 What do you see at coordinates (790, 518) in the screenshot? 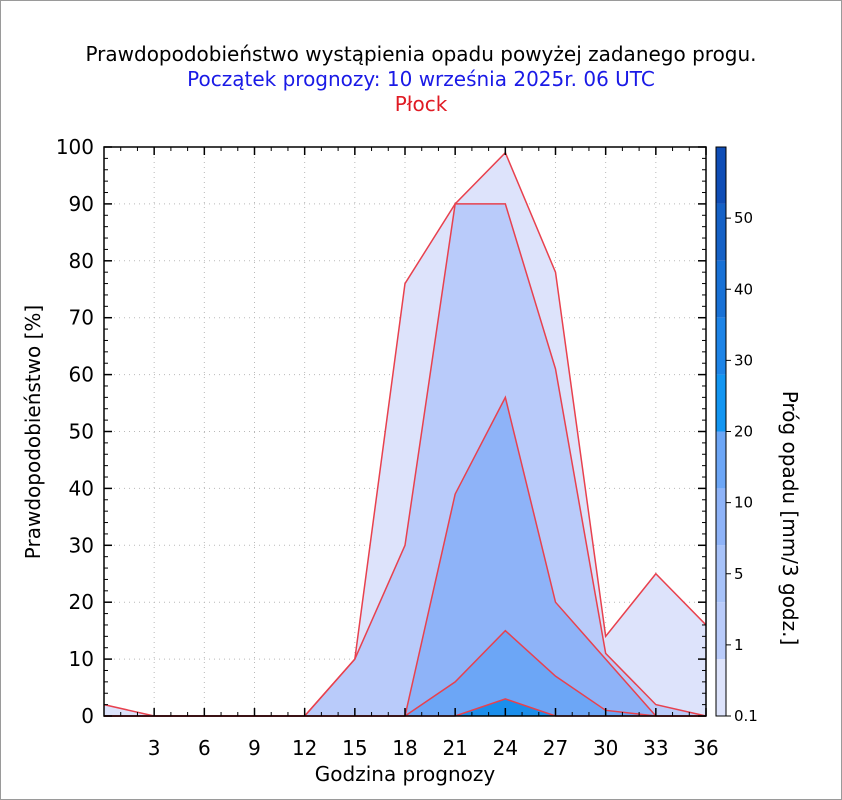
I see `colorbar-title: Próg opadu [mm/3 godz.]` at bounding box center [790, 518].